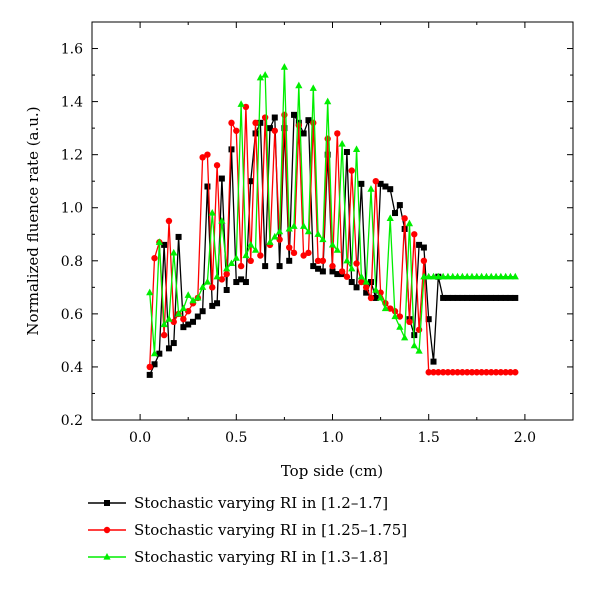  I want to click on y-tick-label: 1.6, so click(72, 50).